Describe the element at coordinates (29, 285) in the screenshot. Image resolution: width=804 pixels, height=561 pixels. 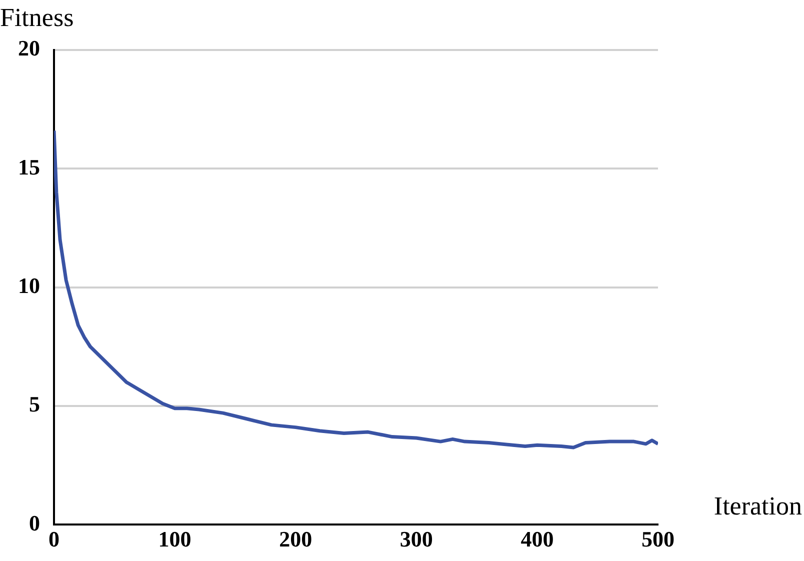
I see `y-tick-label: 10` at that location.